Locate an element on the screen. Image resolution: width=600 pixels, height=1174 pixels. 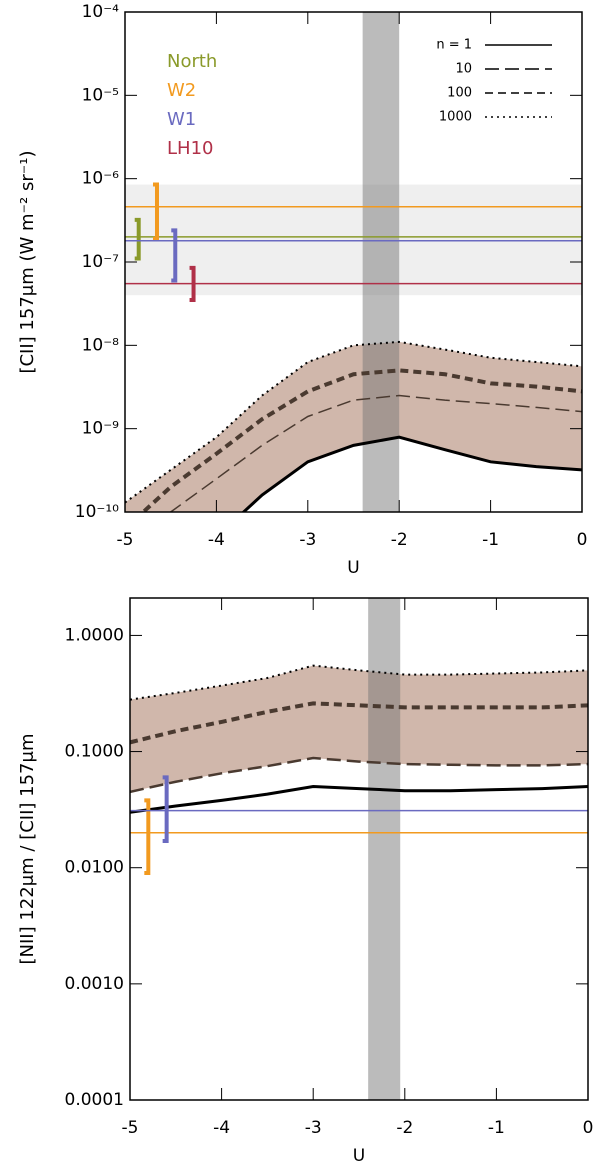
legend-label: 10 is located at coordinates (463, 69).